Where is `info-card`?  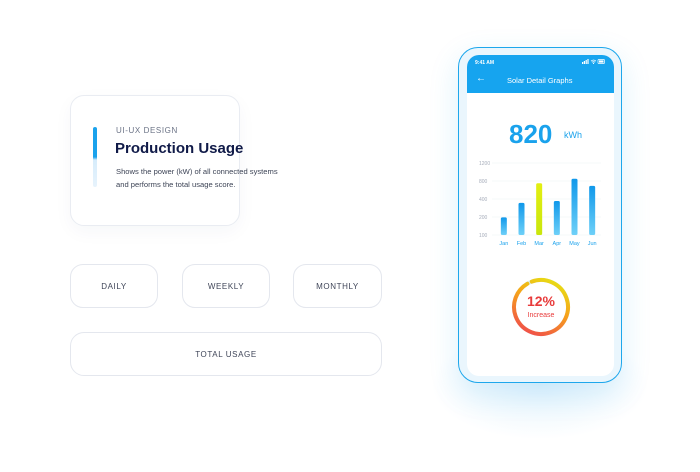 info-card is located at coordinates (155, 160).